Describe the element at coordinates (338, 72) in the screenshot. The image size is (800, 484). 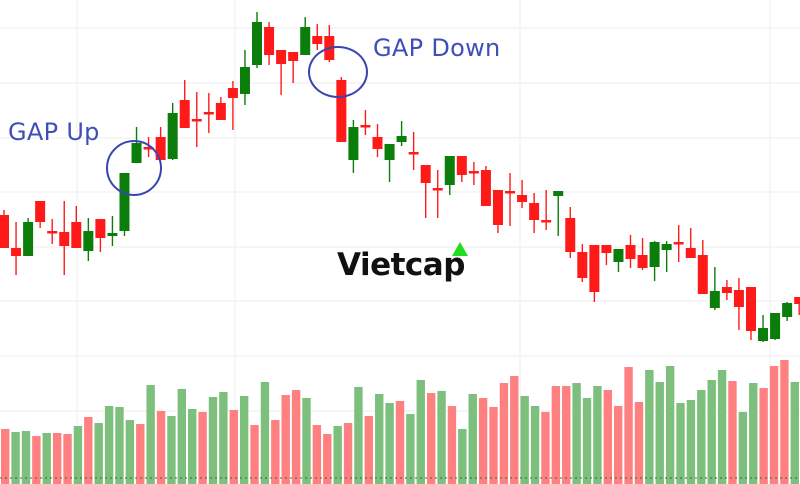
I see `gap-down-circle` at that location.